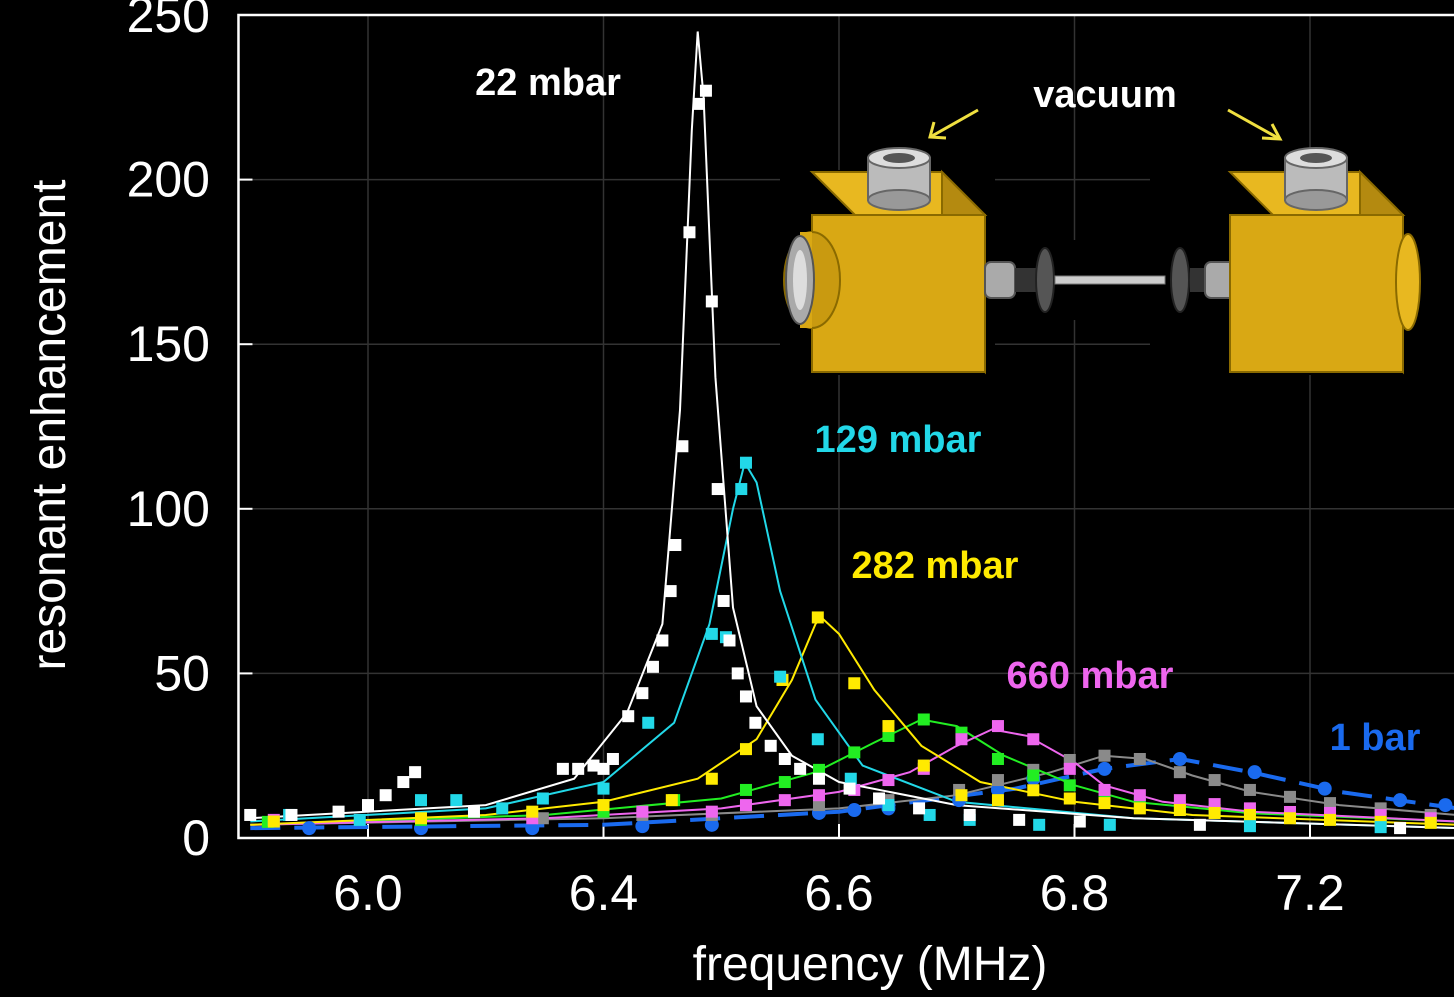 The image size is (1454, 997). I want to click on cavity-left, so click(885, 261).